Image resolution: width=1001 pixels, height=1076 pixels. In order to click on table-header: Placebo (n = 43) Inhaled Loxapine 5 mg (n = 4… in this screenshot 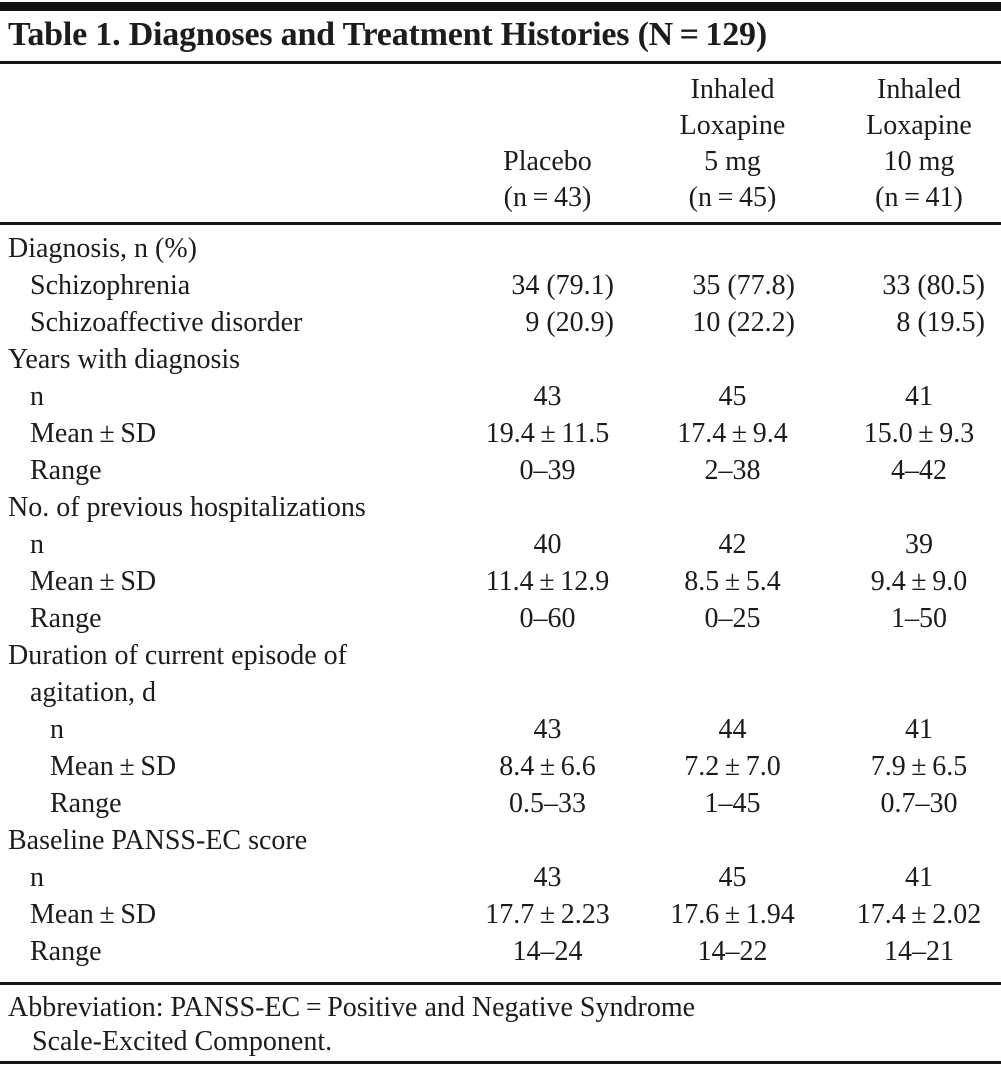, I will do `click(500, 144)`.